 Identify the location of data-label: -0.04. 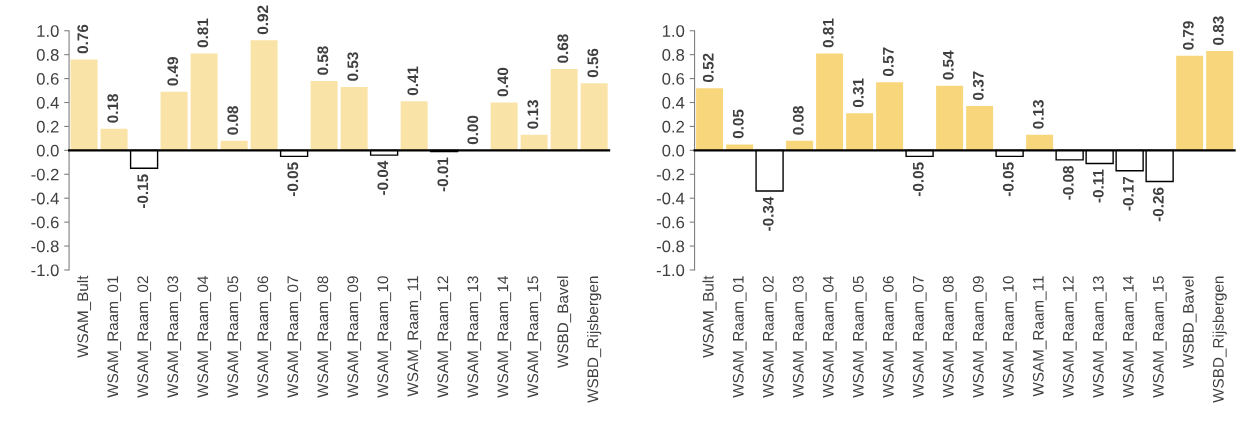
(383, 177).